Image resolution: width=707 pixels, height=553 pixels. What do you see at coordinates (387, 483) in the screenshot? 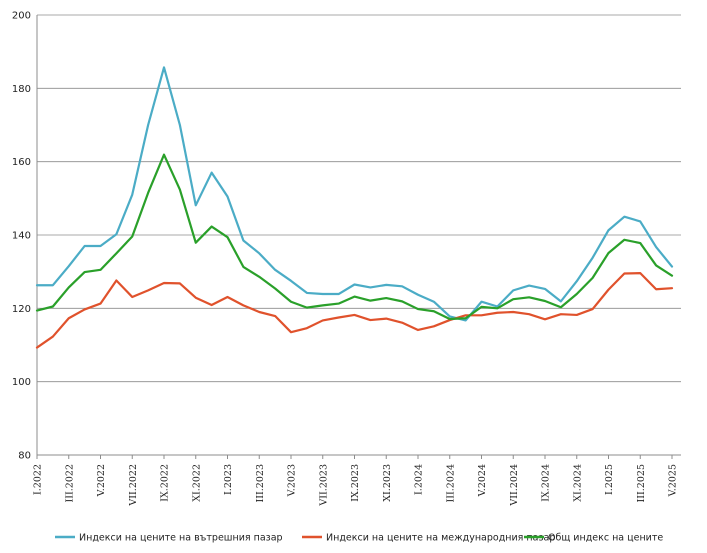
I see `x-tick-label: XI.2023` at bounding box center [387, 483].